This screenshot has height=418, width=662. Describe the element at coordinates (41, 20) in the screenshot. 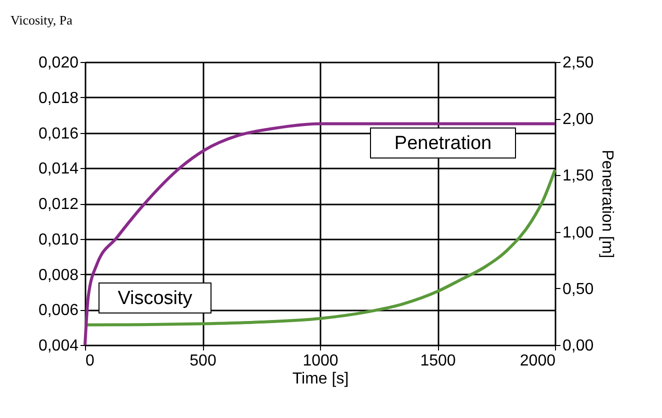

I see `y-axis-title: Vicosity, Pa` at that location.